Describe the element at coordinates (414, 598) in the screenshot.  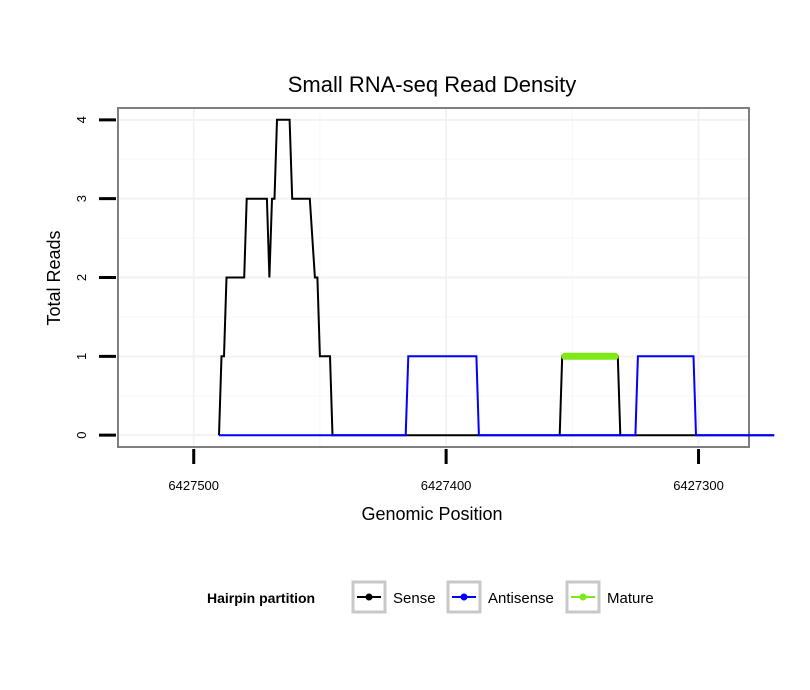
I see `legend-label-sense: Sense` at that location.